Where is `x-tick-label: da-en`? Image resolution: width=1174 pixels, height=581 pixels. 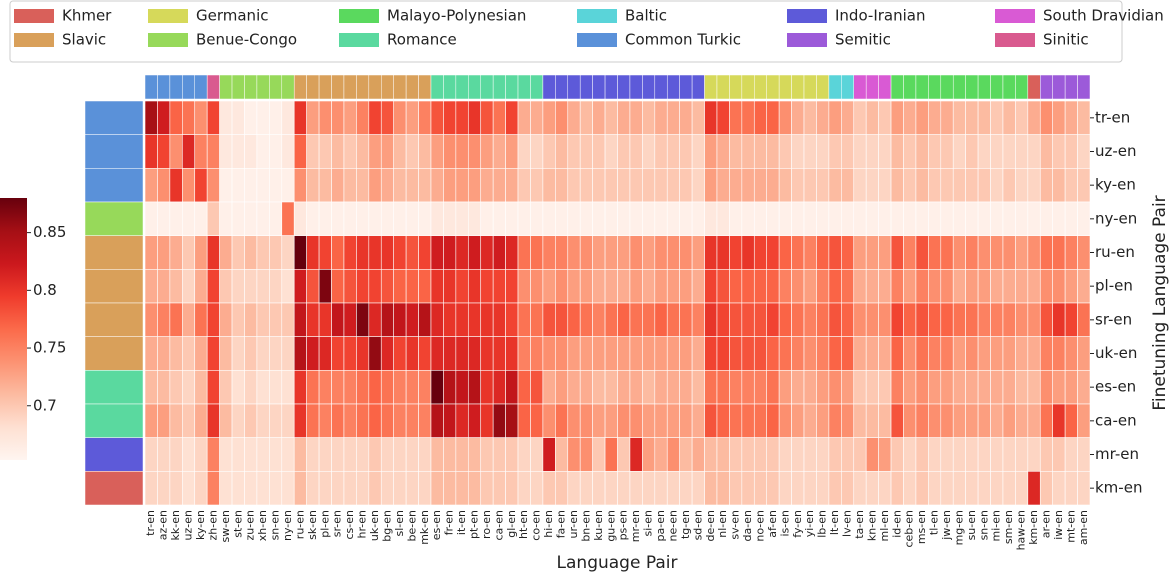
x-tick-label: da-en is located at coordinates (747, 525).